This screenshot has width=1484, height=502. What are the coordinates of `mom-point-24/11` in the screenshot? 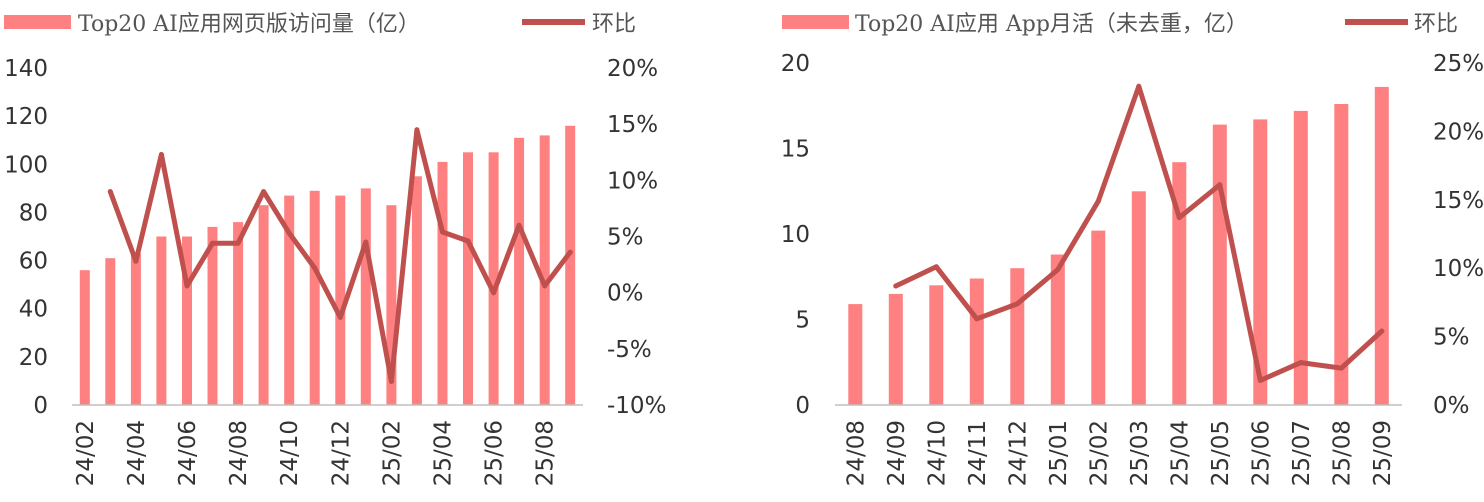 It's located at (315, 268).